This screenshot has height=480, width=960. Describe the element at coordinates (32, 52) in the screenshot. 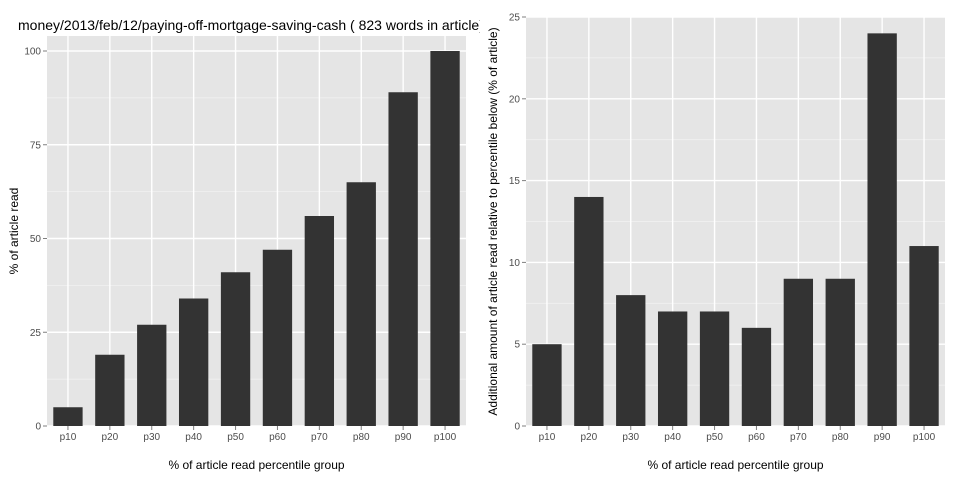

I see `left-y-tick-label: 100` at that location.